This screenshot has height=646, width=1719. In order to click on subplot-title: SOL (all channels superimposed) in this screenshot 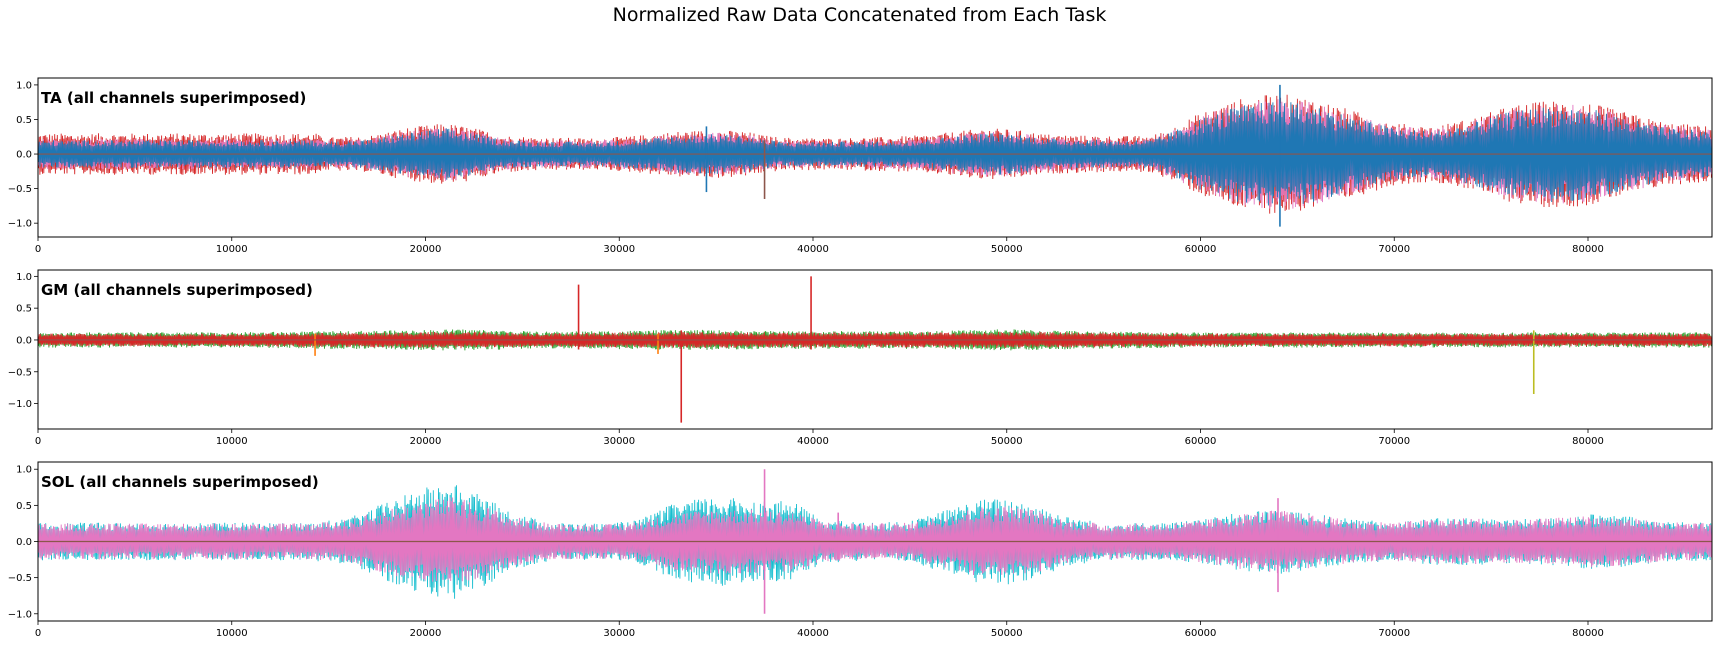, I will do `click(180, 482)`.